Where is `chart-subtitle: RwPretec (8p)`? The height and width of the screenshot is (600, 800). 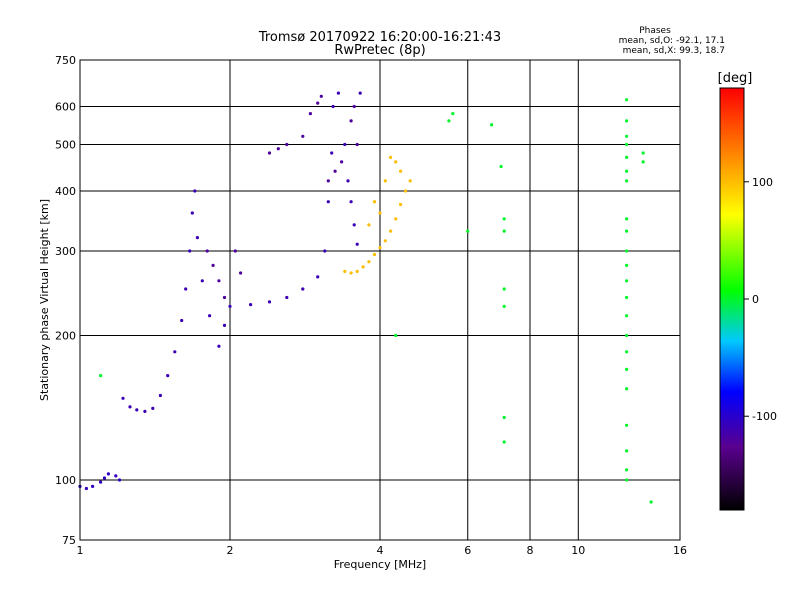
chart-subtitle: RwPretec (8p) is located at coordinates (379, 50).